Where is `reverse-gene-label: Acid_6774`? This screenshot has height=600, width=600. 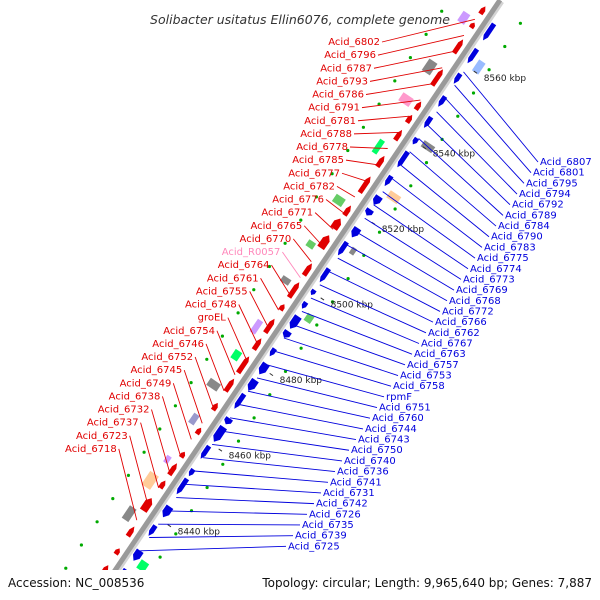 reverse-gene-label: Acid_6774 is located at coordinates (496, 269).